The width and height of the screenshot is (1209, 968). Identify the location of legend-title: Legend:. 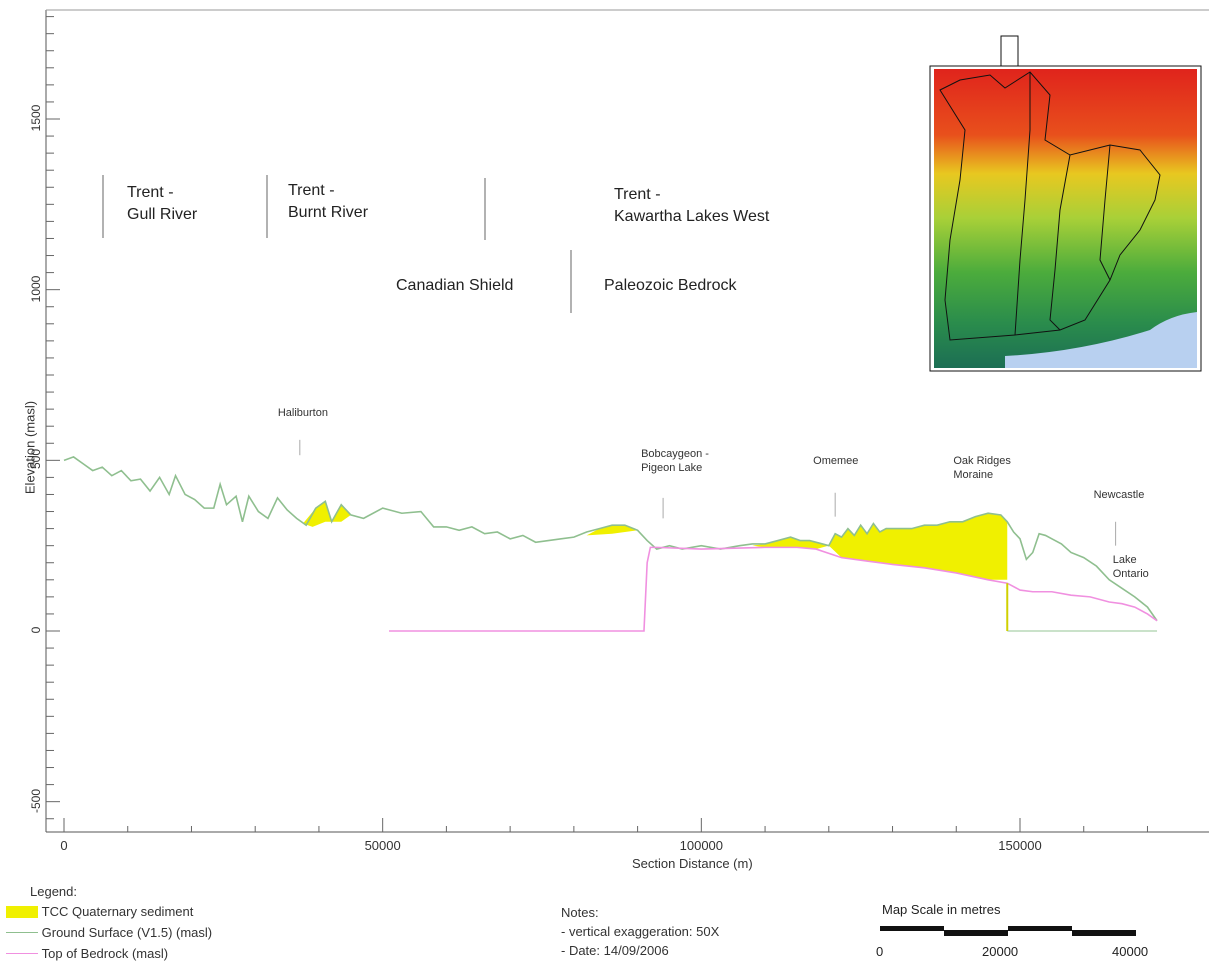
(53, 891).